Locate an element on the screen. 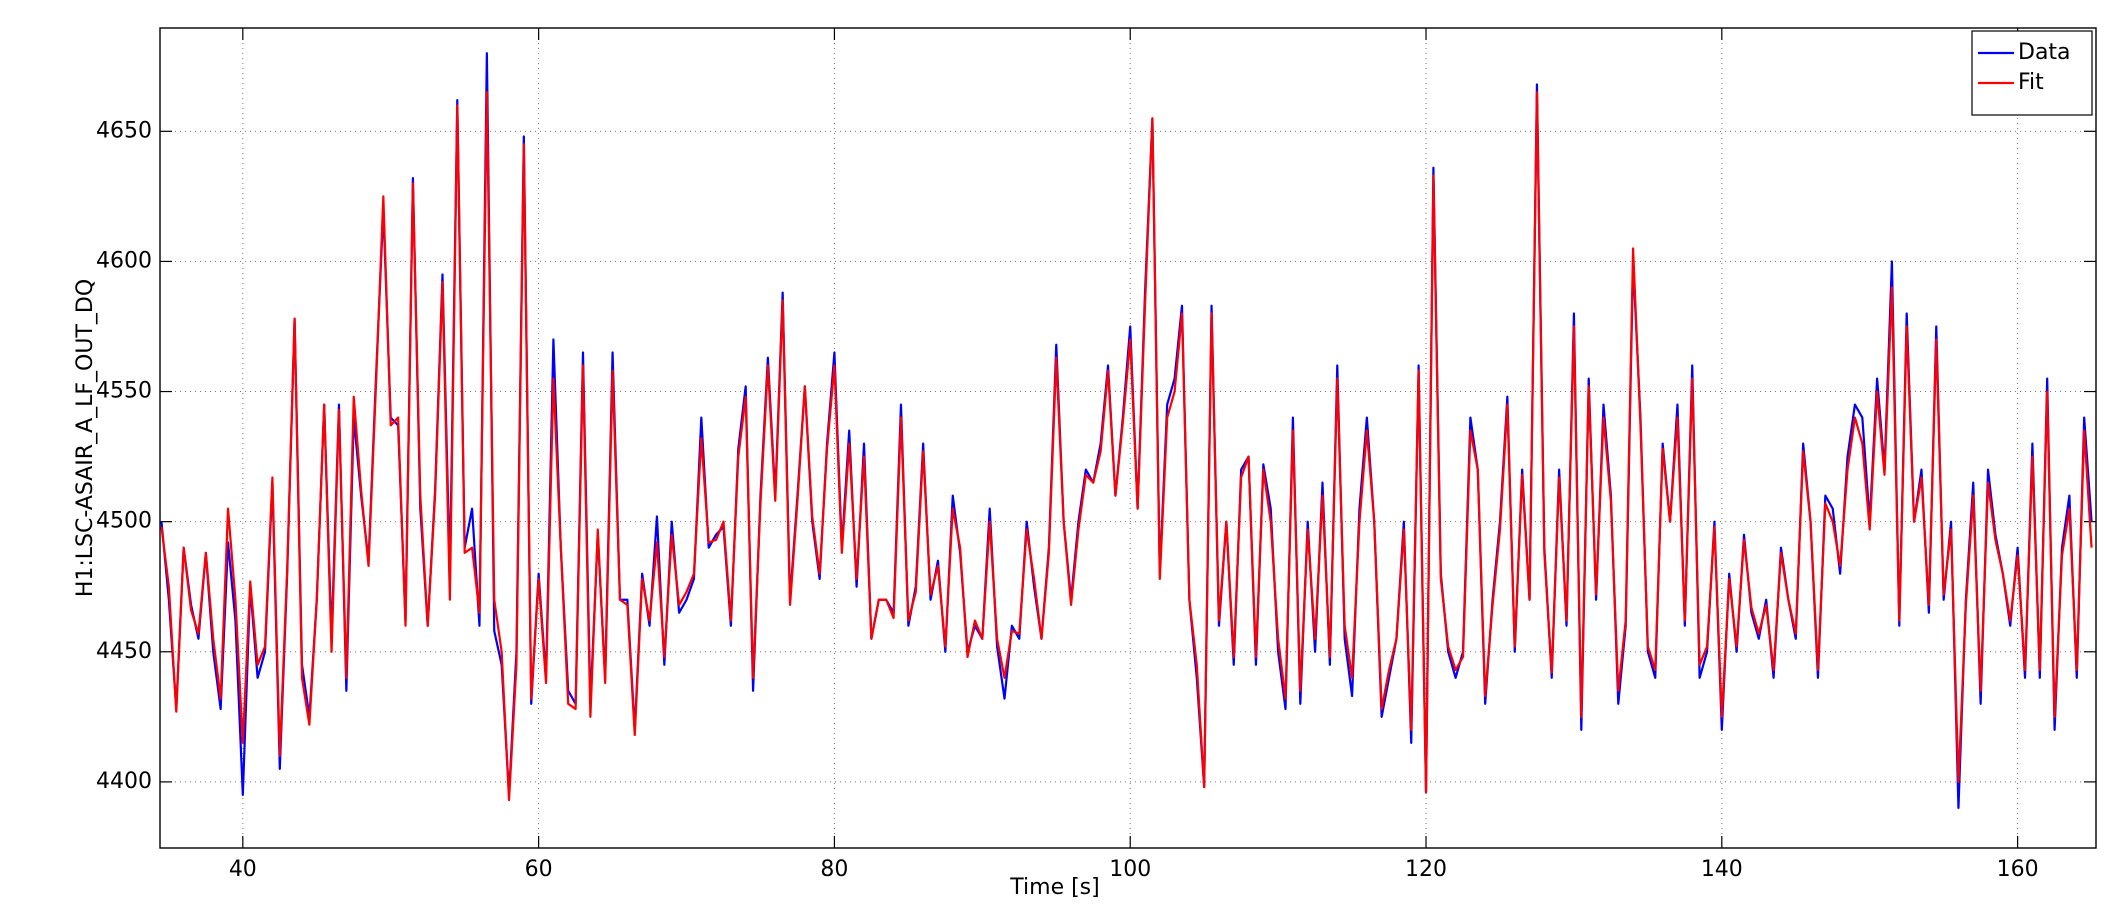 The image size is (2117, 911). x-tick-label: 120 is located at coordinates (1426, 869).